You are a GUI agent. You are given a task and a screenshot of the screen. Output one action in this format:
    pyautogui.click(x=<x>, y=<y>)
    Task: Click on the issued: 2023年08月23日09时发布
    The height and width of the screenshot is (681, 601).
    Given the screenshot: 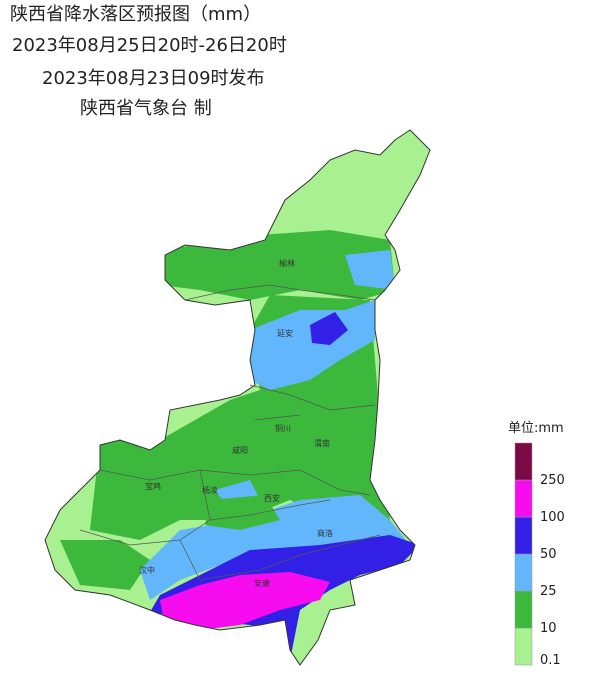 What is the action you would take?
    pyautogui.click(x=153, y=78)
    